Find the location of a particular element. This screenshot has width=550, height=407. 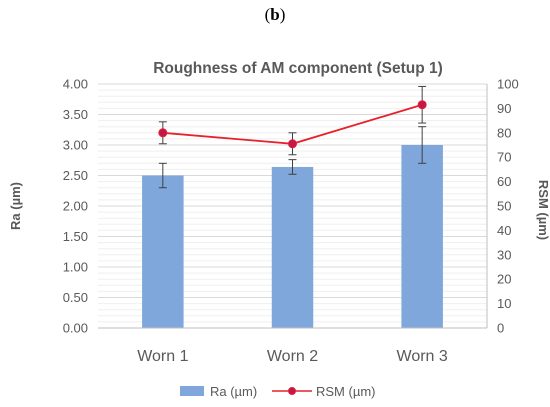

x-category-label: Worn 3 is located at coordinates (422, 356).